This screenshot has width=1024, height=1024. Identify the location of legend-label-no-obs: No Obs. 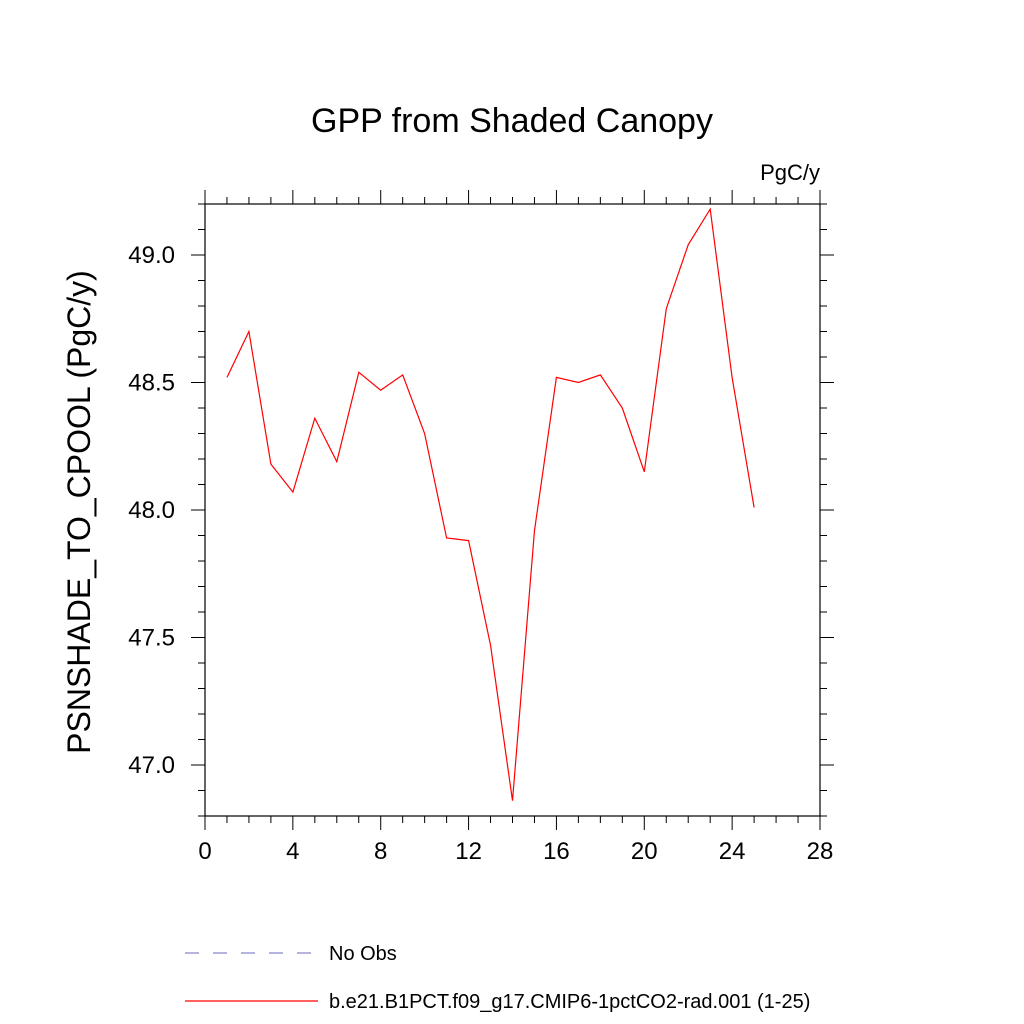
(363, 954).